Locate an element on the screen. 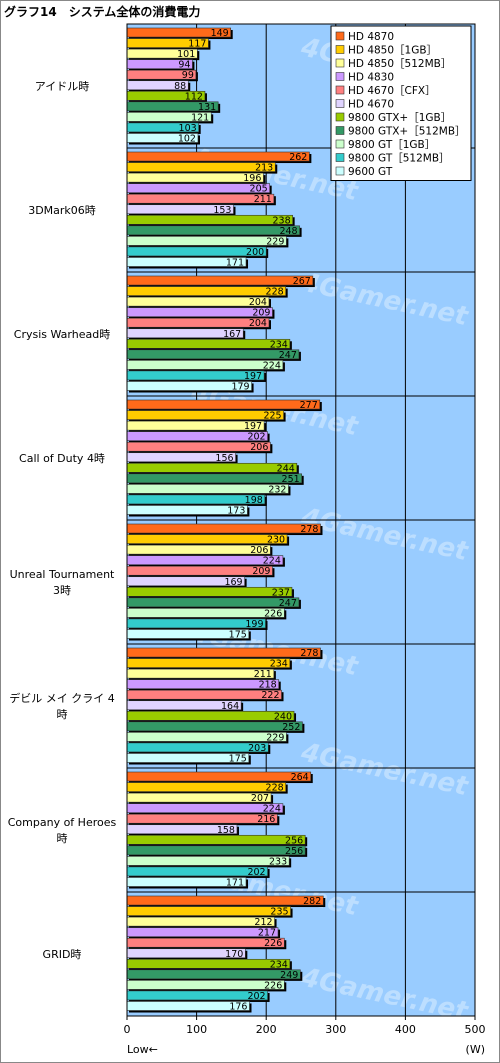 Image resolution: width=500 pixels, height=1063 pixels. bar-value-label: 277 is located at coordinates (309, 405).